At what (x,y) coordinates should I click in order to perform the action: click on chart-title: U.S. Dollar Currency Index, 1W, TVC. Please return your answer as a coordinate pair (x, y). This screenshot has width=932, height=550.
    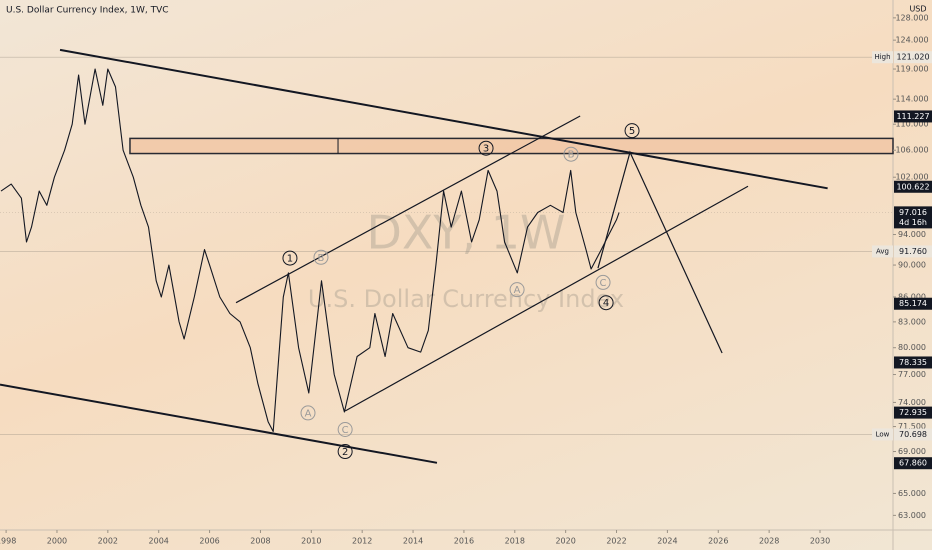
    Looking at the image, I should click on (87, 11).